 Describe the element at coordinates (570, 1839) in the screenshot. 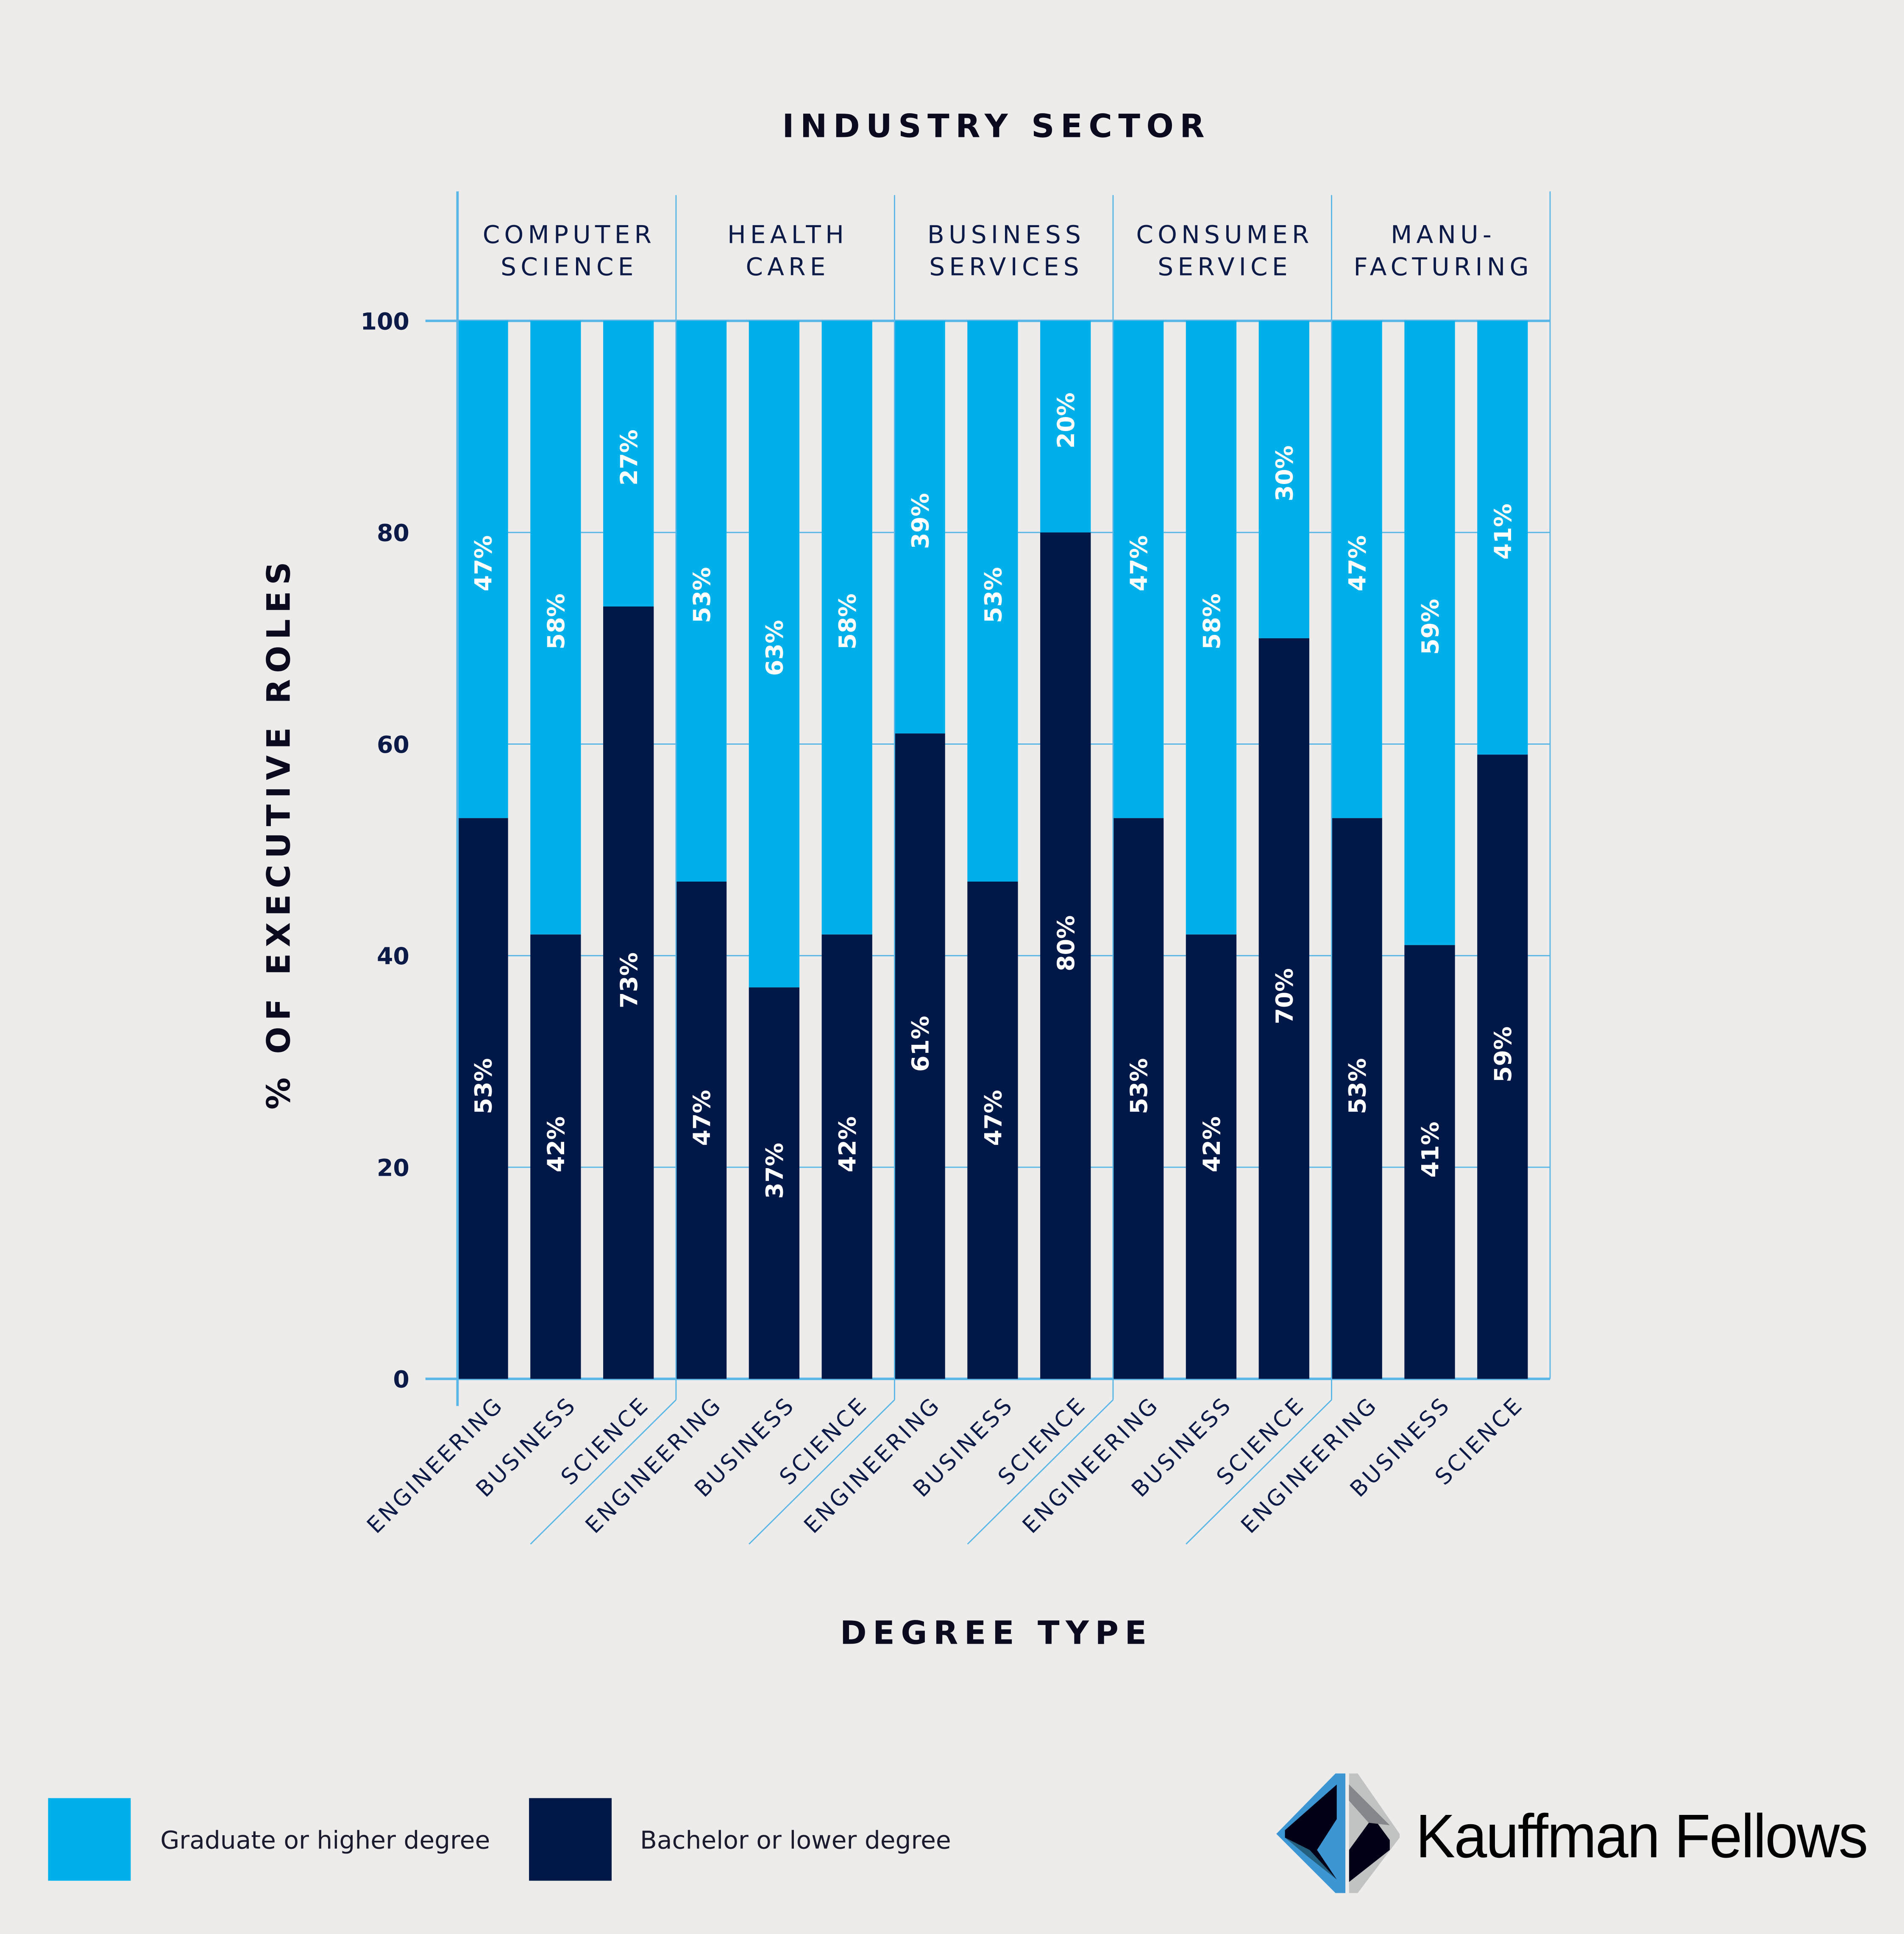

I see `legend-swatch-bachelor` at that location.